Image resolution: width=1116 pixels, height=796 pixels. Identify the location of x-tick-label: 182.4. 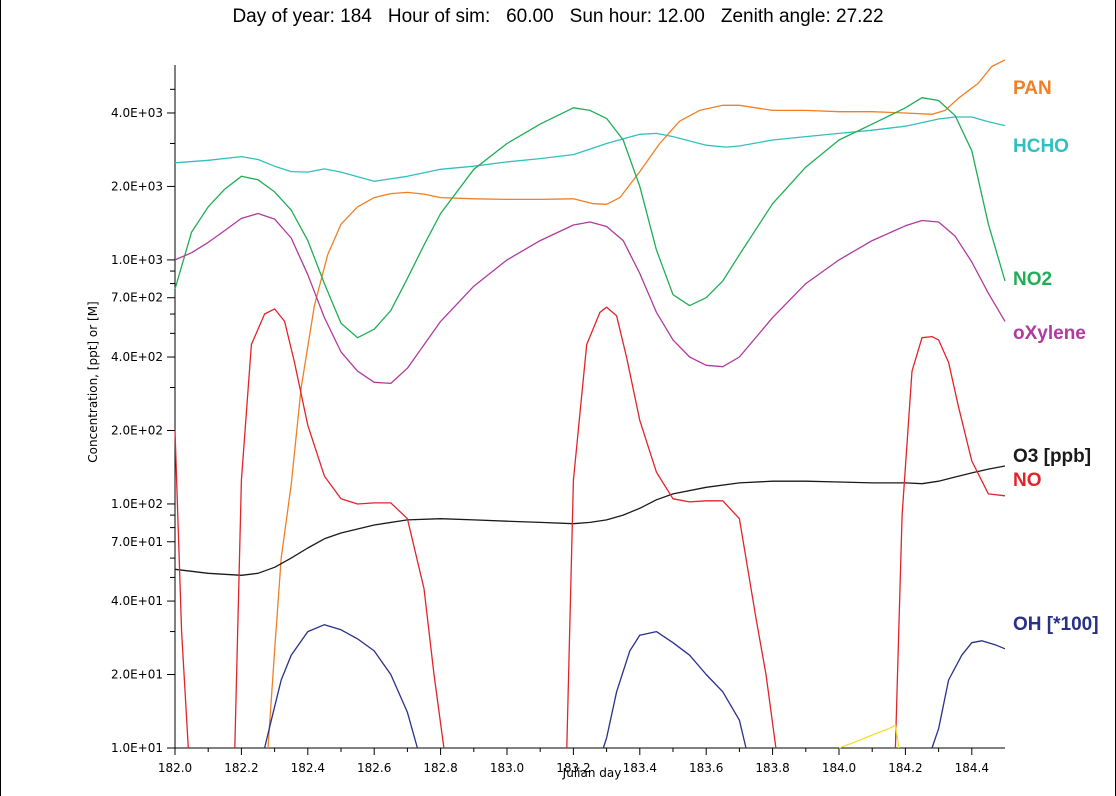
(308, 768).